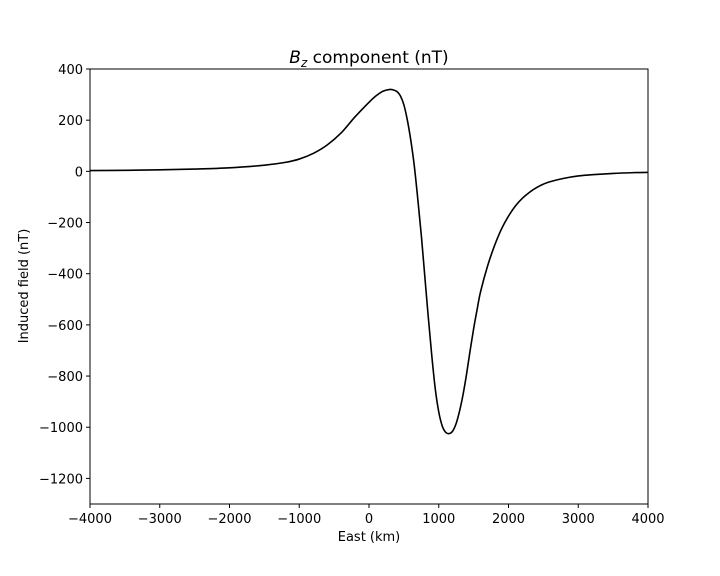 Image resolution: width=720 pixels, height=576 pixels. What do you see at coordinates (65, 275) in the screenshot?
I see `y-tick-label-4: −400` at bounding box center [65, 275].